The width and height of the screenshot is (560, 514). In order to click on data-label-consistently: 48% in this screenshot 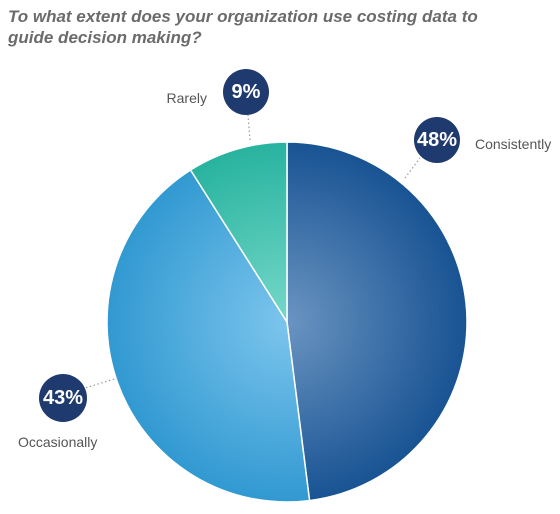, I will do `click(437, 140)`.